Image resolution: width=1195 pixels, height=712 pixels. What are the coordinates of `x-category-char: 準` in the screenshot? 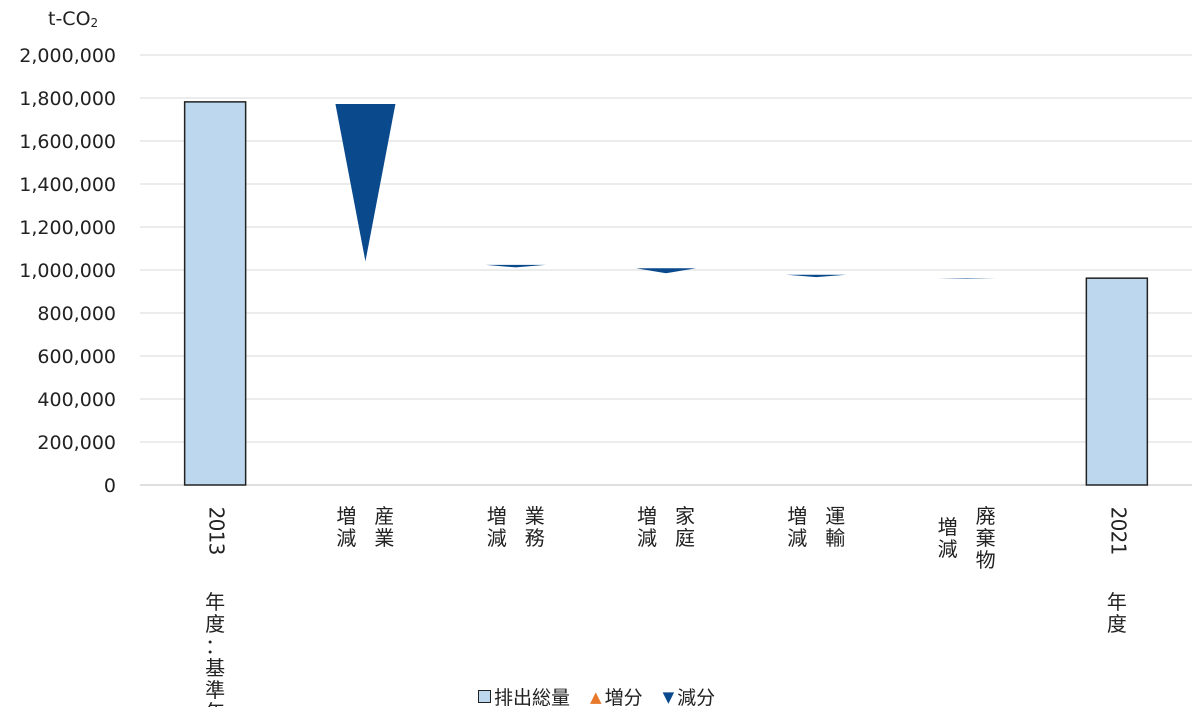 It's located at (215, 690).